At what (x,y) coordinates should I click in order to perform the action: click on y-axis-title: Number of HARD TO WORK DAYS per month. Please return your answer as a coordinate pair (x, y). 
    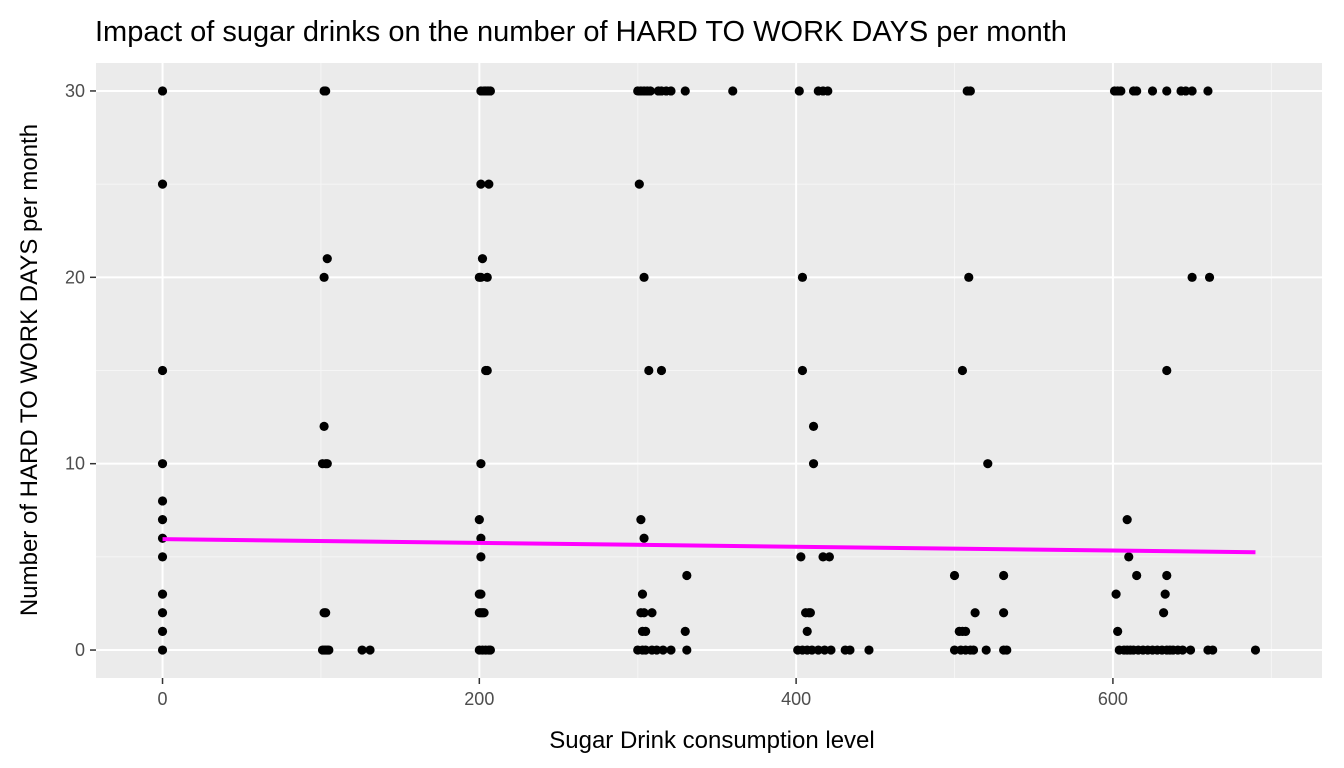
    Looking at the image, I should click on (29, 370).